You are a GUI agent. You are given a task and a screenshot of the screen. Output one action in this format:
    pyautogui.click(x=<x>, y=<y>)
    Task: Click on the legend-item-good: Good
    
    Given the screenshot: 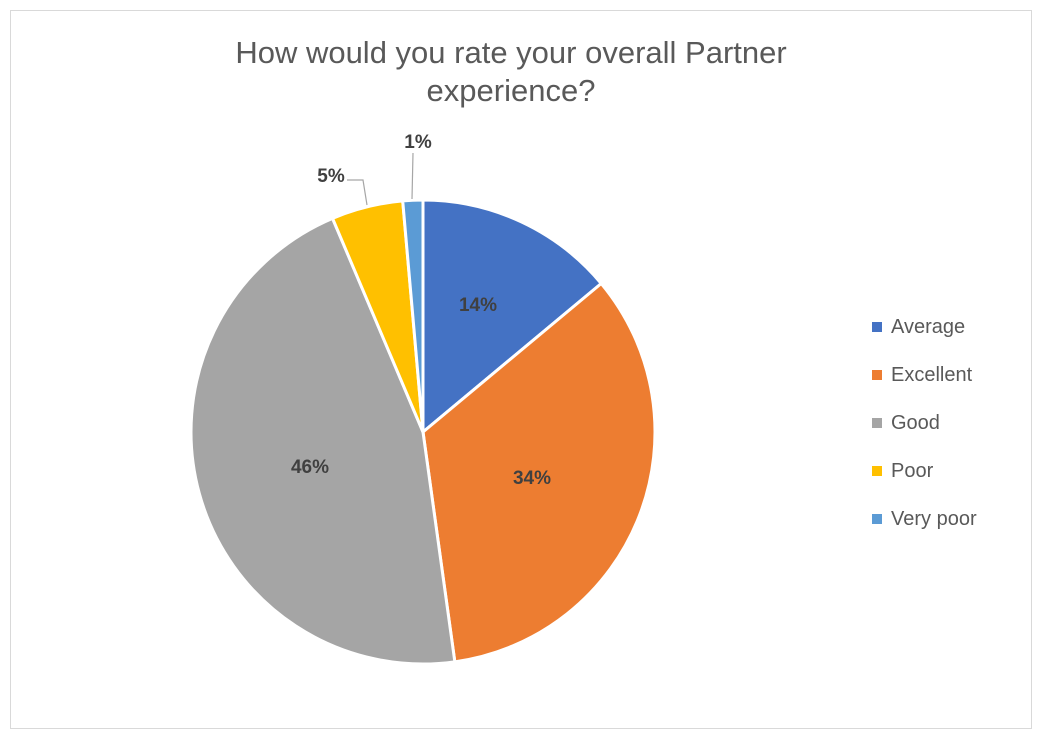 What is the action you would take?
    pyautogui.click(x=924, y=423)
    